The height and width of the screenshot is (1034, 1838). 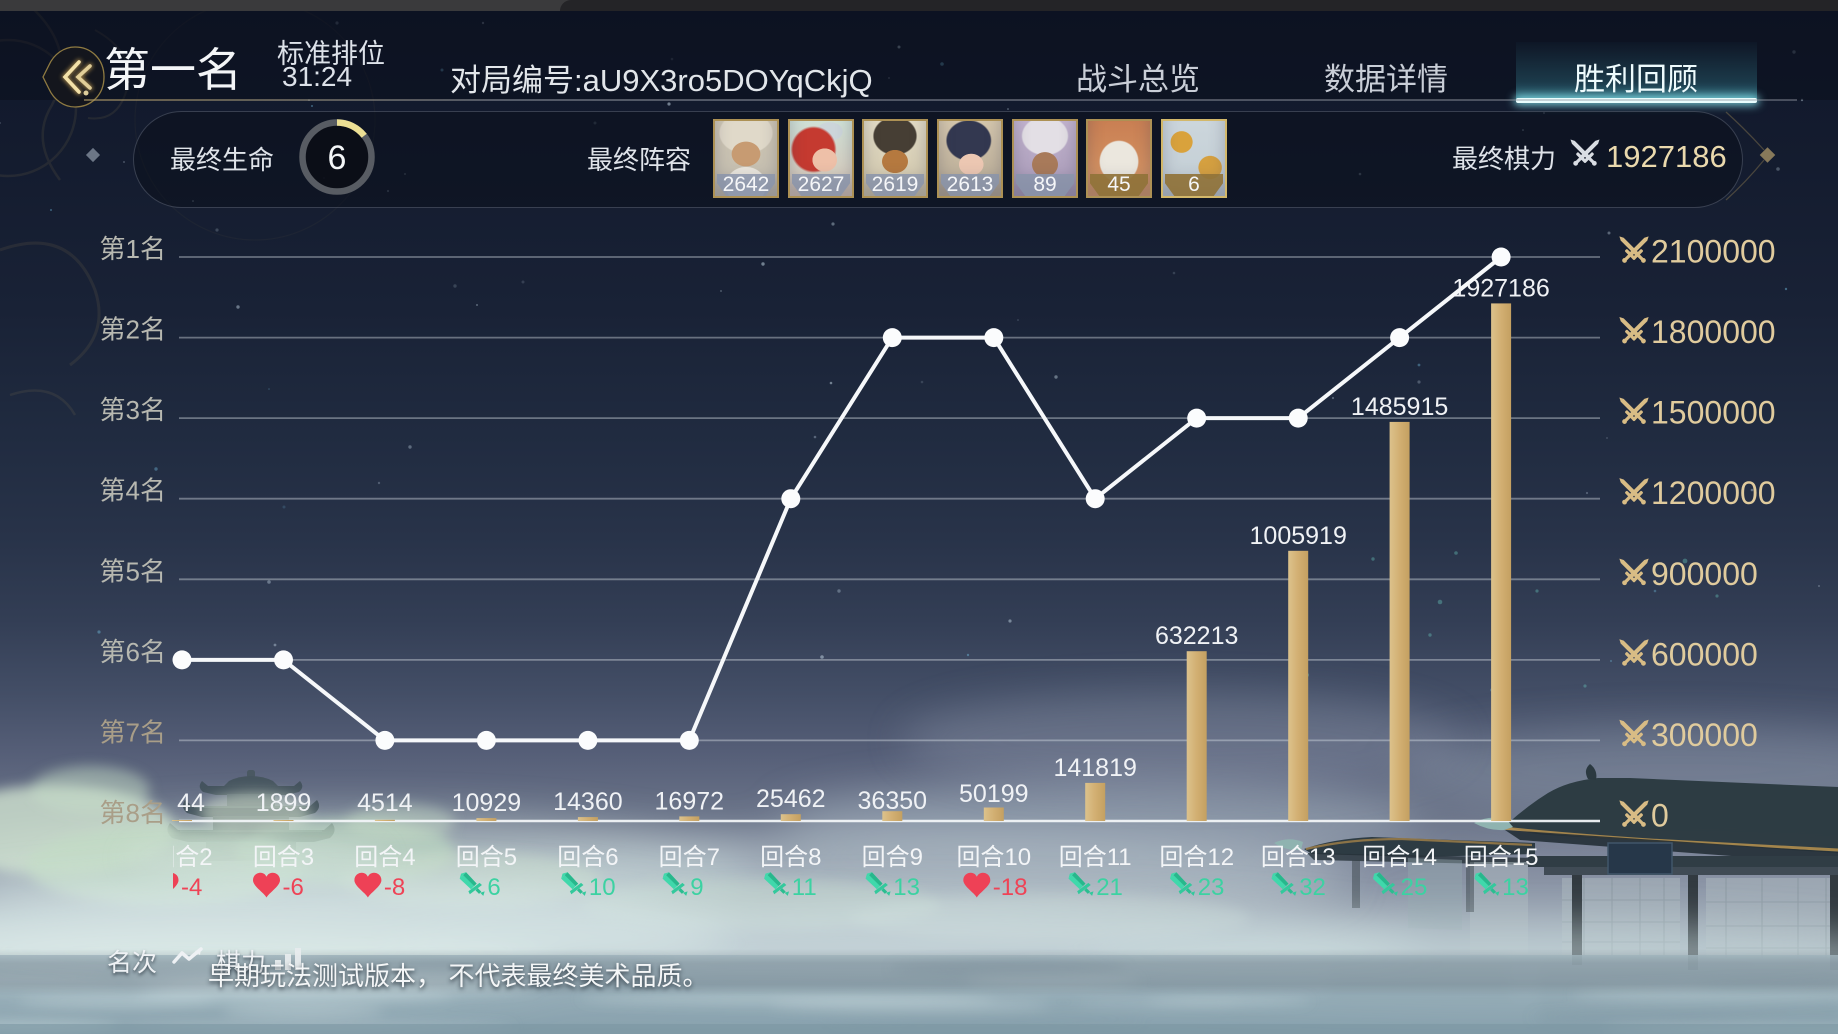 What do you see at coordinates (1094, 768) in the screenshot?
I see `svg-text: 141819` at bounding box center [1094, 768].